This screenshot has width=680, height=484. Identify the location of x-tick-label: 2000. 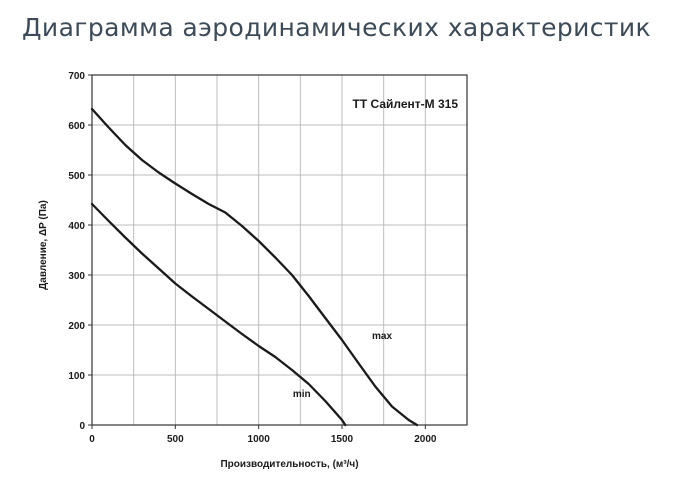
(425, 439).